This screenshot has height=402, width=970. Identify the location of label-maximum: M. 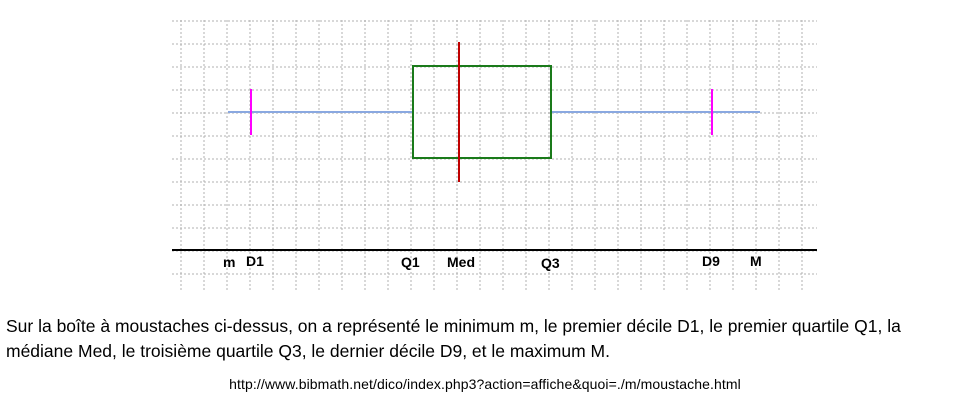
(756, 261).